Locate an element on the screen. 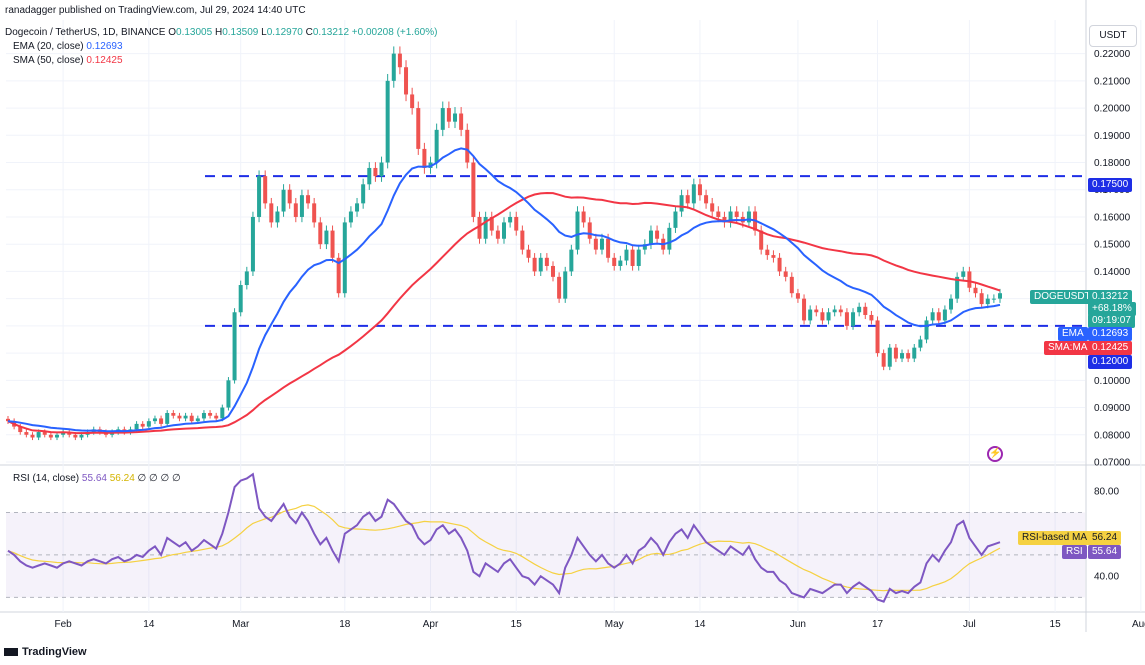 The image size is (1145, 665). ema-legend: EMA (20, close) 0.12693 is located at coordinates (68, 47).